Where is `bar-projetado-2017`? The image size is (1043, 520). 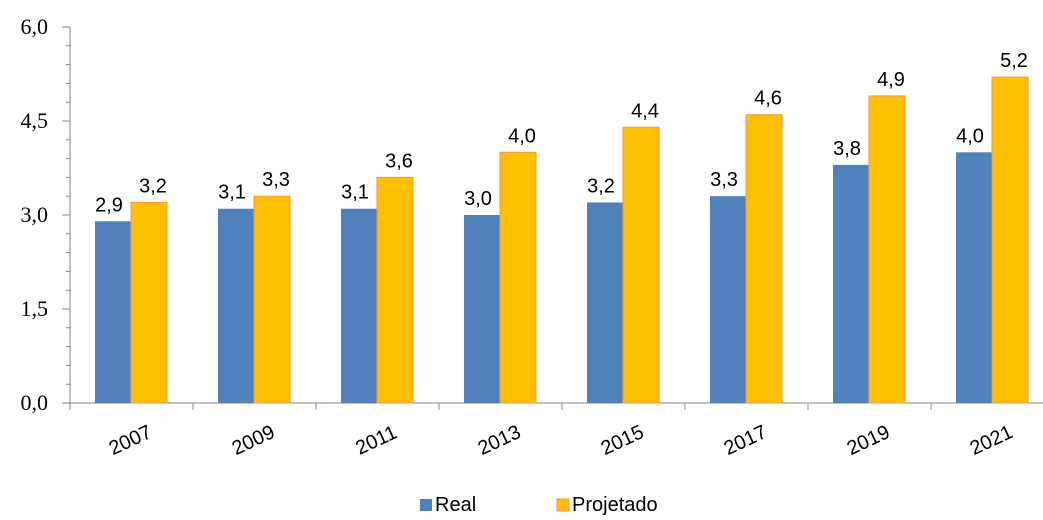
bar-projetado-2017 is located at coordinates (764, 259).